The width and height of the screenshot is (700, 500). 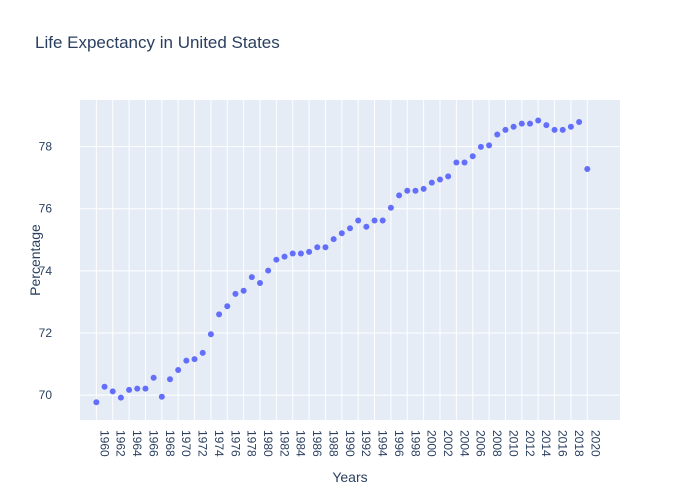 What do you see at coordinates (153, 443) in the screenshot?
I see `x-tick-label: 1966` at bounding box center [153, 443].